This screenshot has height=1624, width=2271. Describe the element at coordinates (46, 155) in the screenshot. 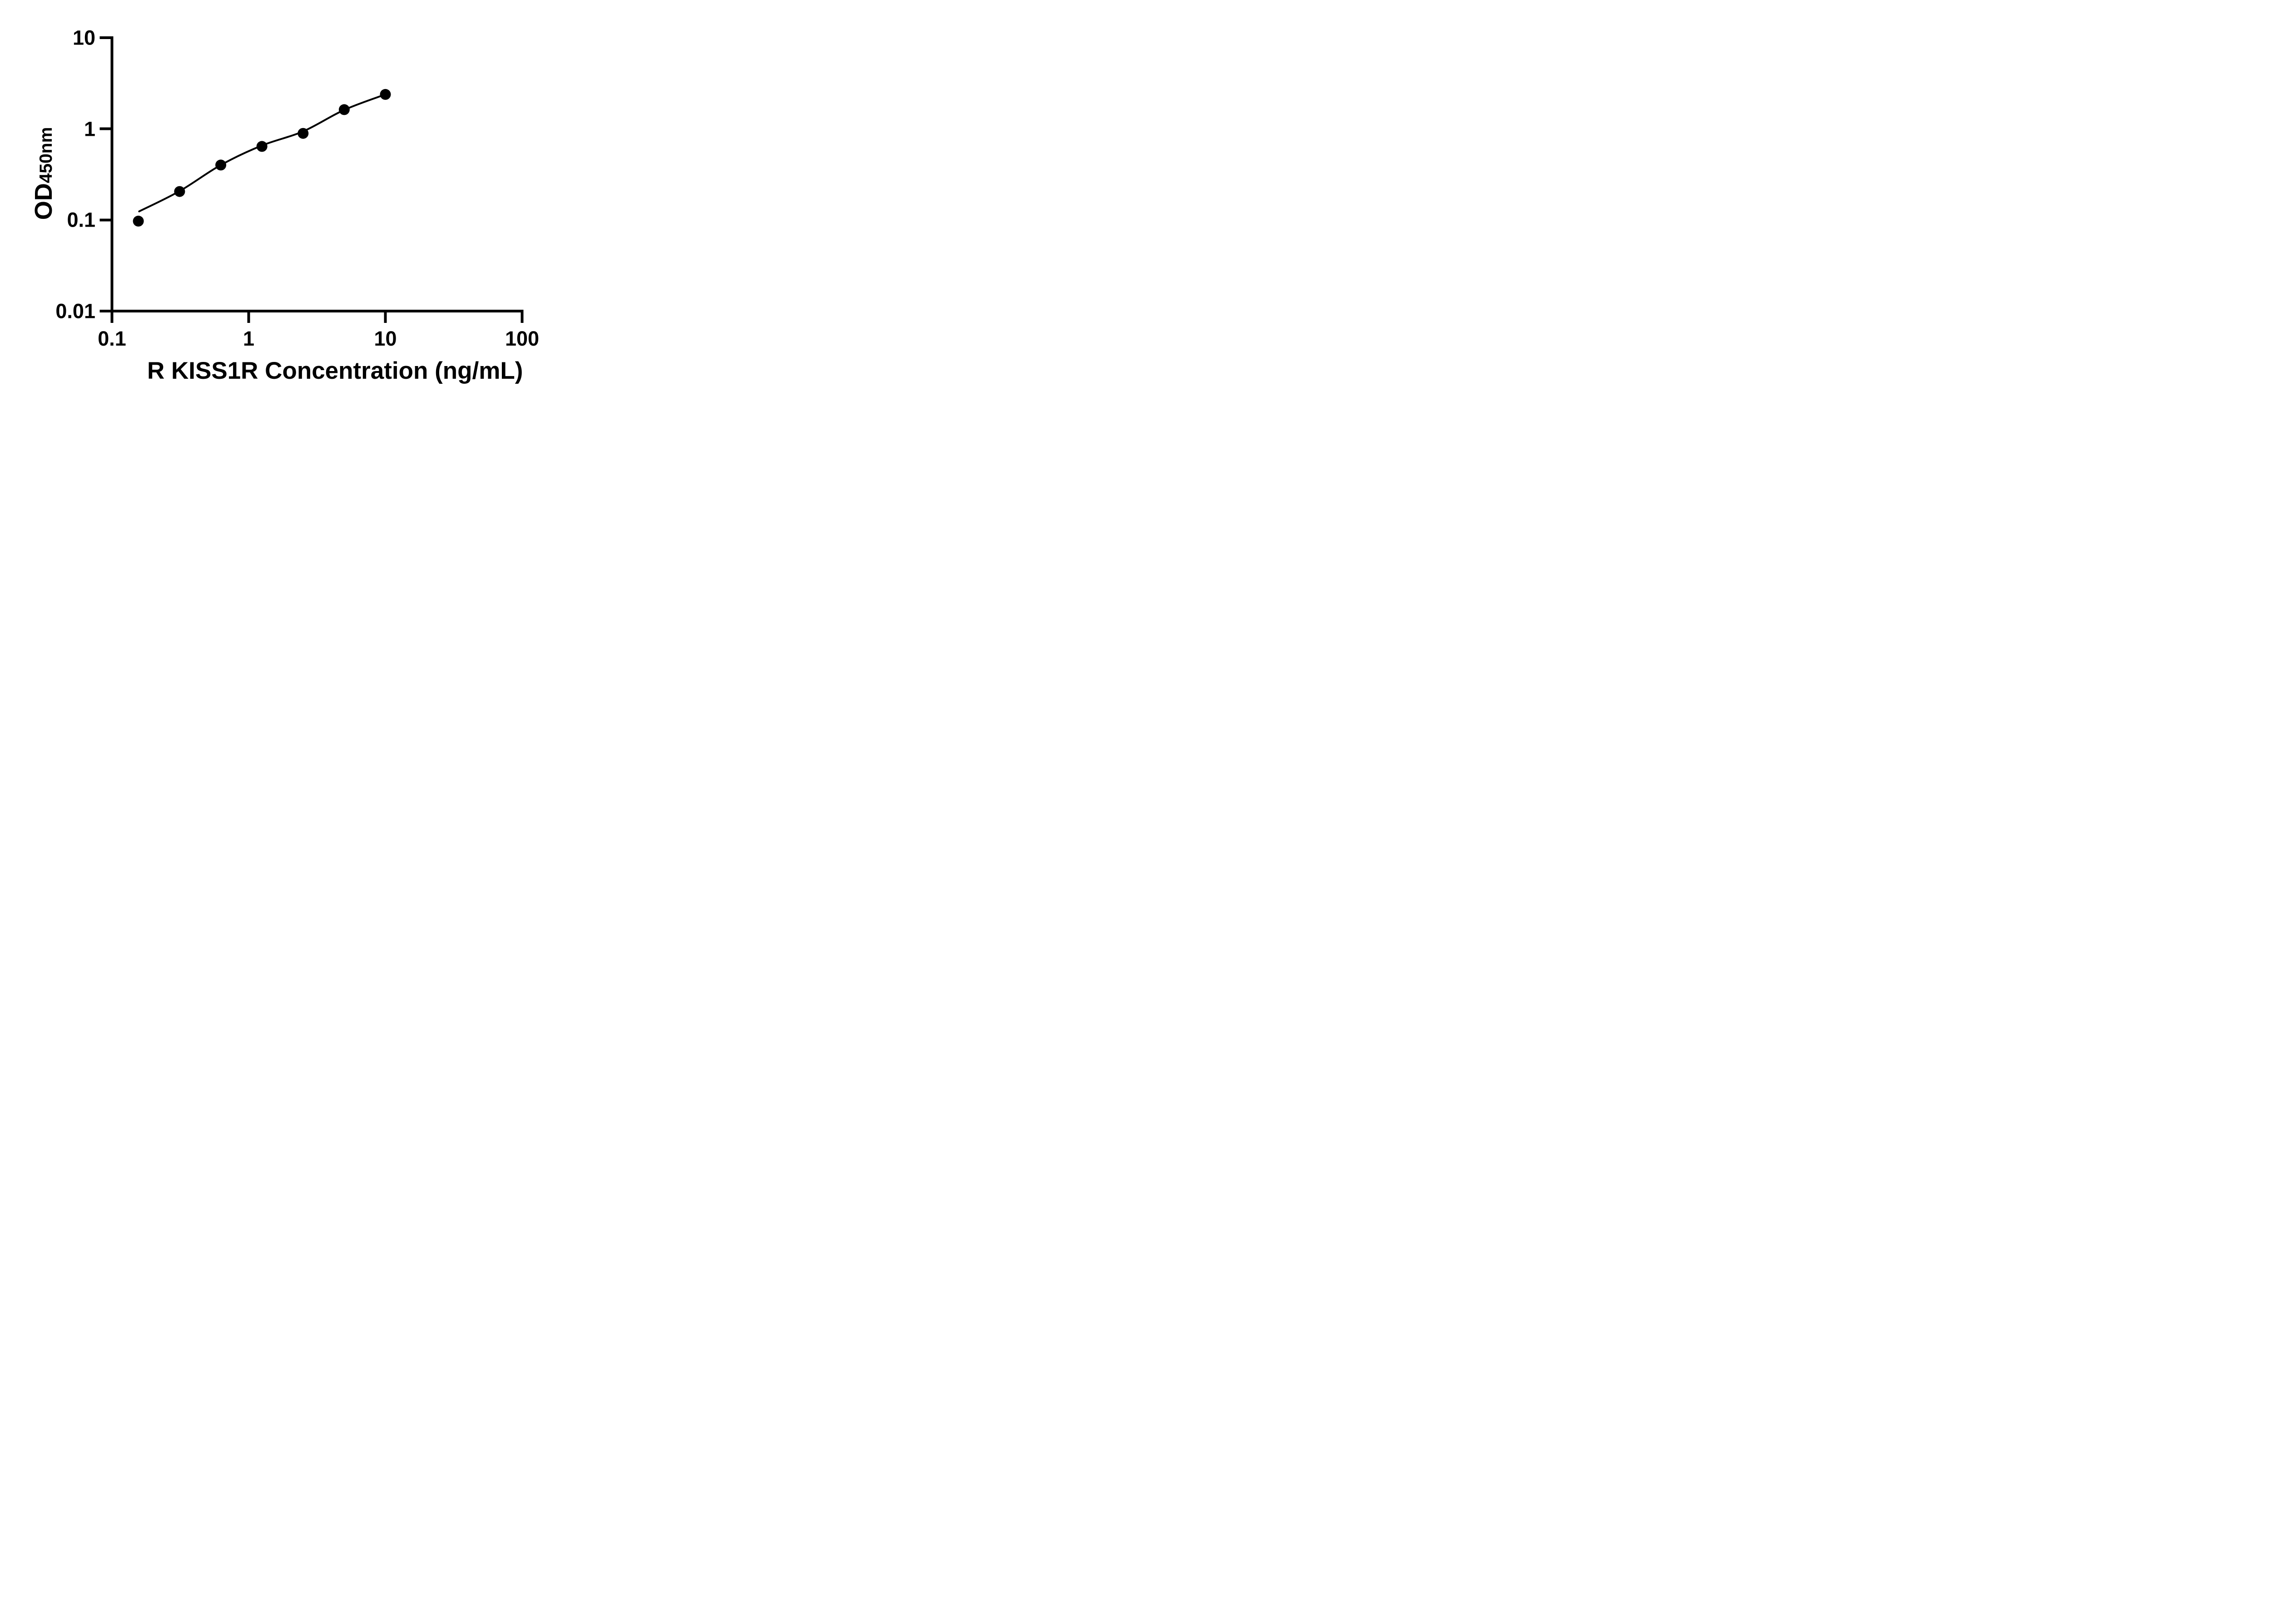

I see `y-axis-title-subscript: 450nm` at that location.